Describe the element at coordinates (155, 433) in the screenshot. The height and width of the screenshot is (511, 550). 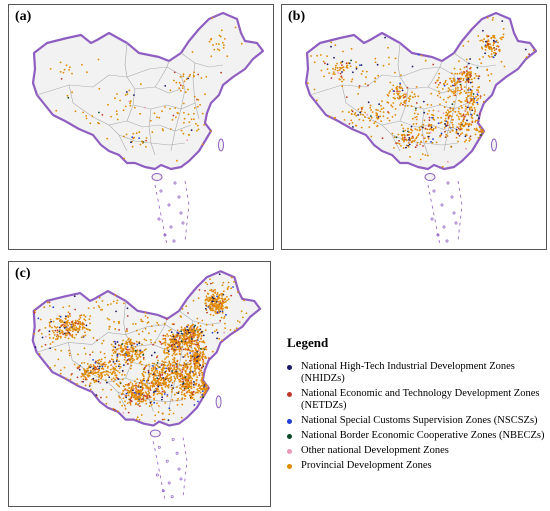
I see `hainan-island` at that location.